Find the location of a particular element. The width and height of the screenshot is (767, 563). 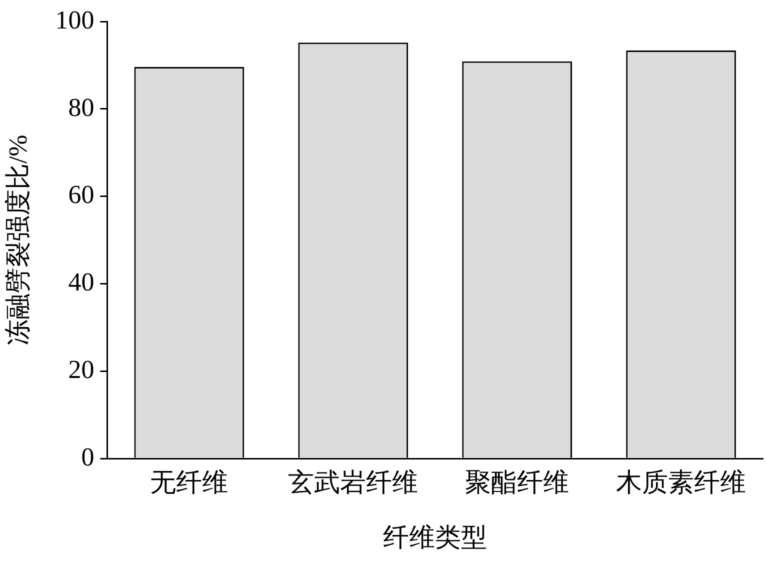

x-tick-label: 玄武岩纤维 is located at coordinates (353, 483).